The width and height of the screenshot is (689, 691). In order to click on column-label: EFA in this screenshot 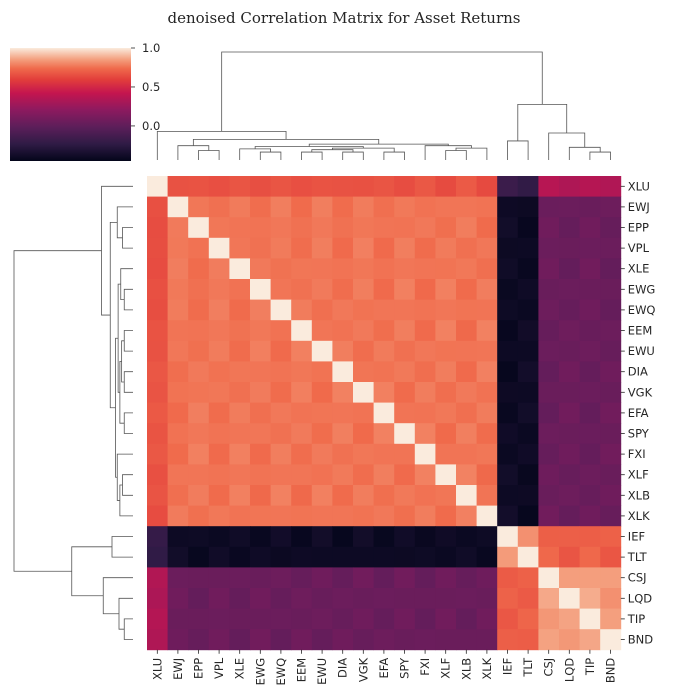, I will do `click(384, 668)`.